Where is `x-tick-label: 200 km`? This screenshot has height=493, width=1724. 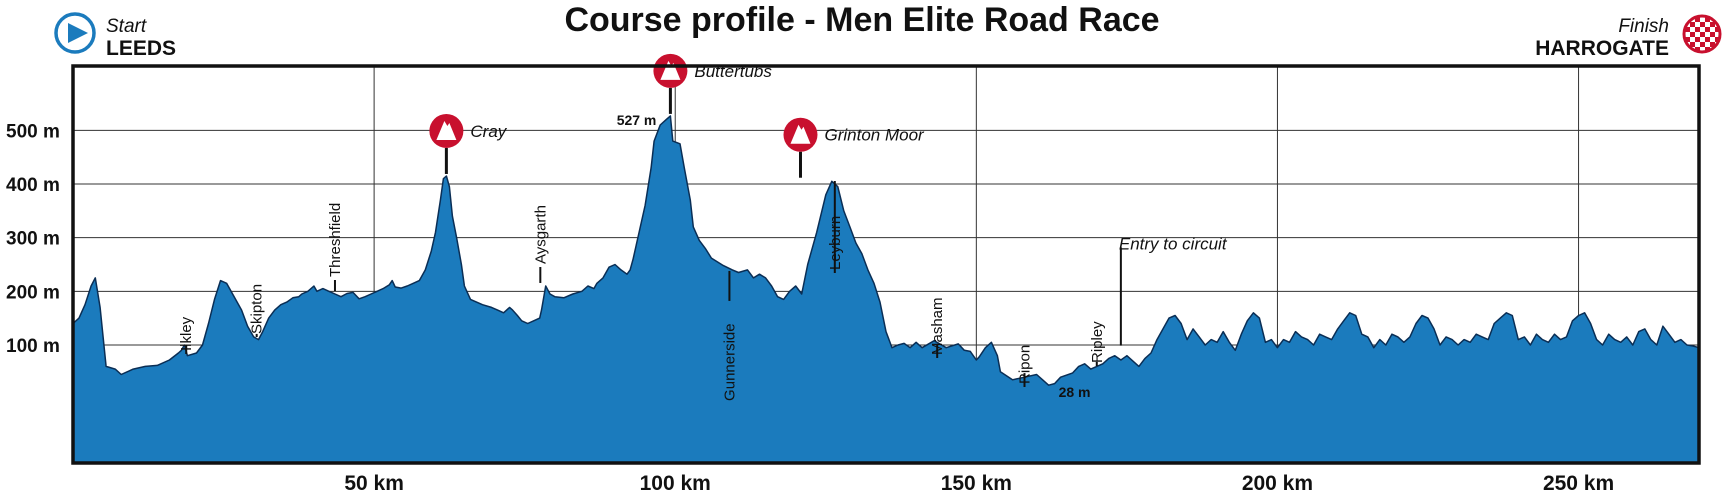
x-tick-label: 200 km is located at coordinates (1277, 482).